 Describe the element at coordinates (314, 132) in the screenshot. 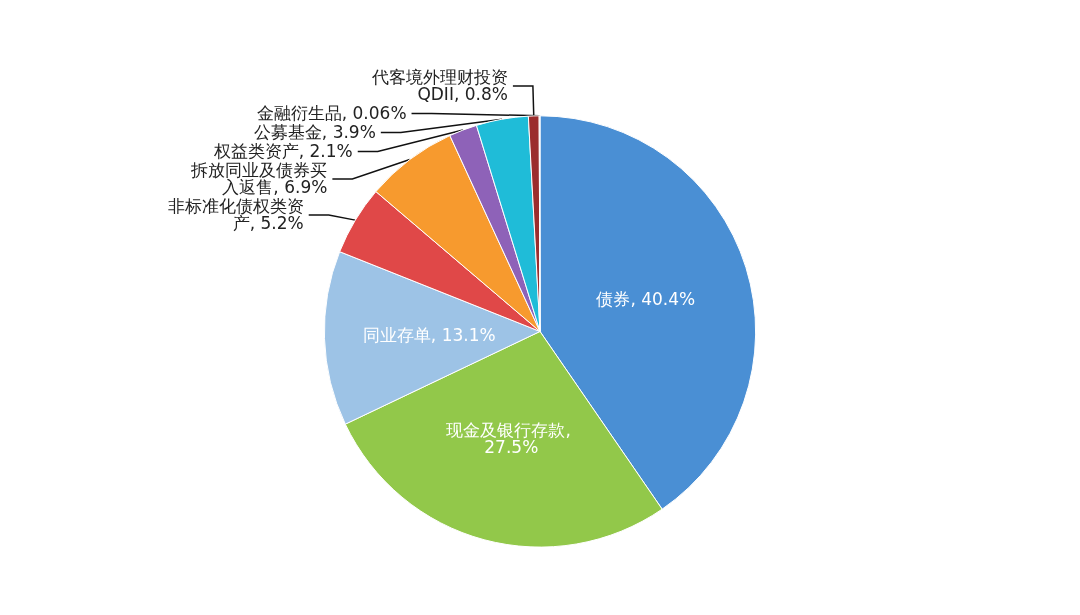

I see `slice-label: 公募基金, 3.9%` at that location.